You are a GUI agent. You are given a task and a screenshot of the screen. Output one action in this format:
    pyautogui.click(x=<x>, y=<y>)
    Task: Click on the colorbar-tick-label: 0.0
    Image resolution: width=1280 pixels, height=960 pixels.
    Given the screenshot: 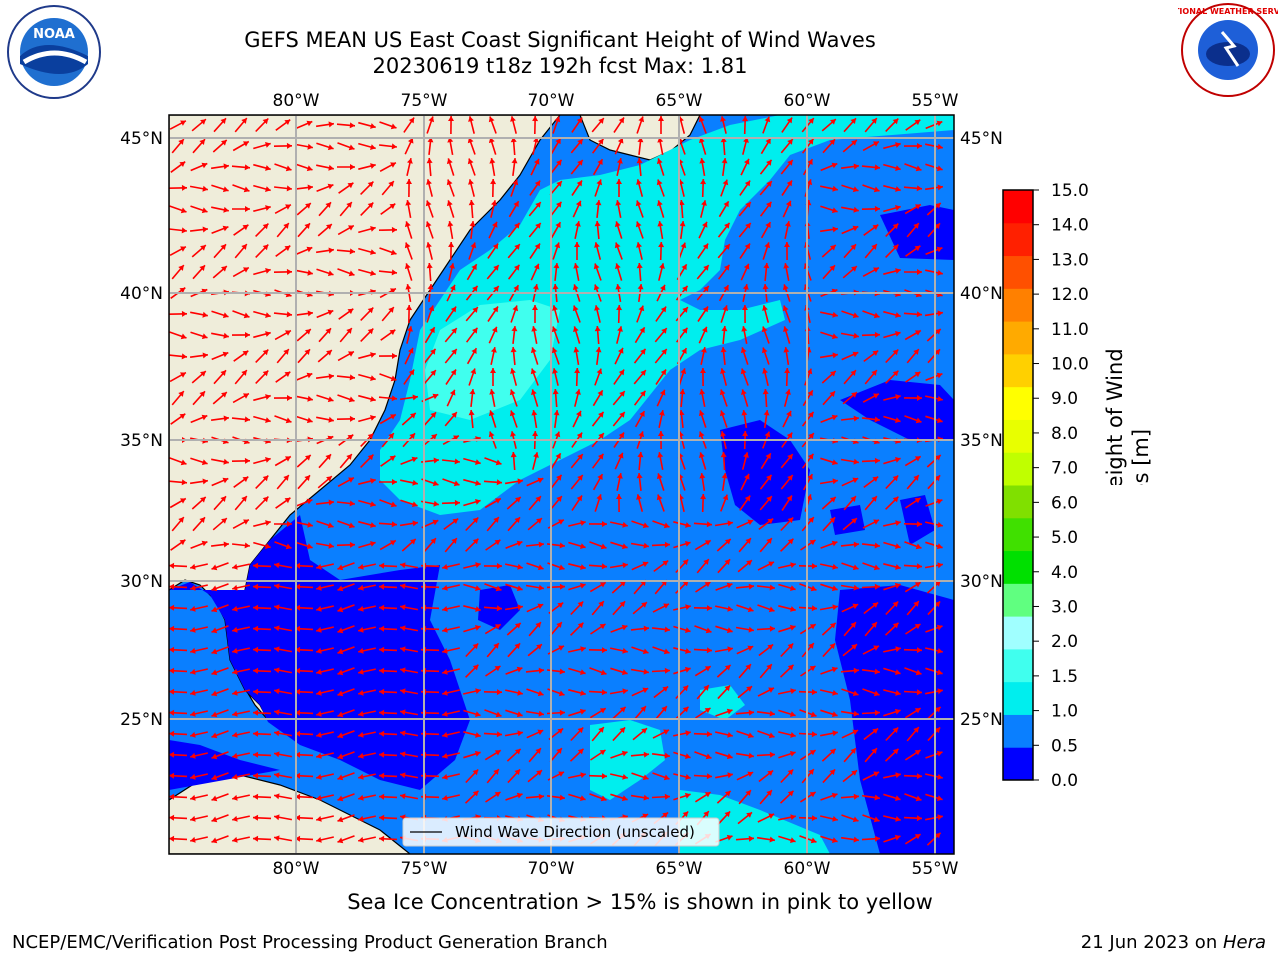 What is the action you would take?
    pyautogui.click(x=1064, y=781)
    